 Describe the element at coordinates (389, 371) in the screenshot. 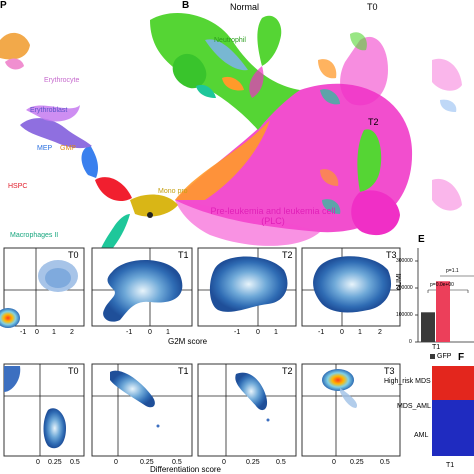

I see `d-bot-tp-t3: T3` at that location.